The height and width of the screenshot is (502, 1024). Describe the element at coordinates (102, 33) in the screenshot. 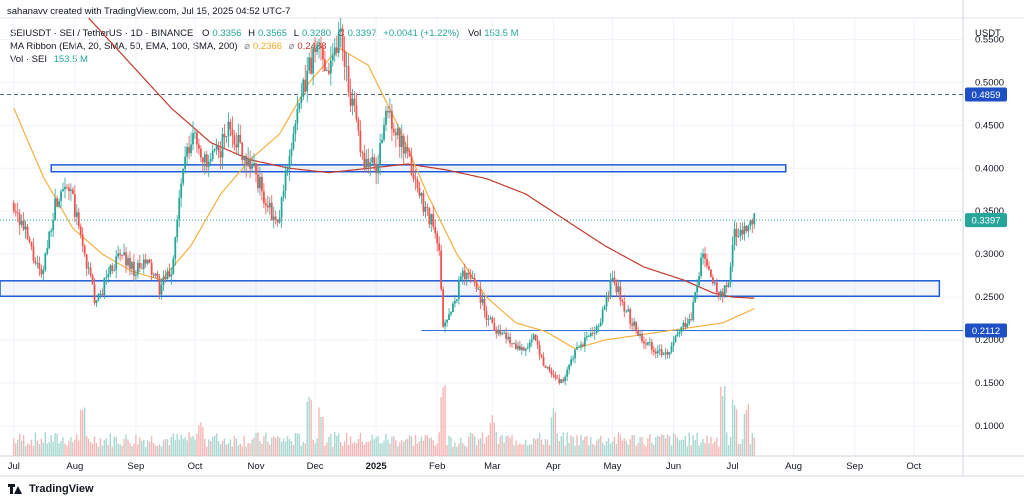

I see `symbol-name: SEIUSDT · SEI / TetherUS · 1D · BINANCE` at that location.